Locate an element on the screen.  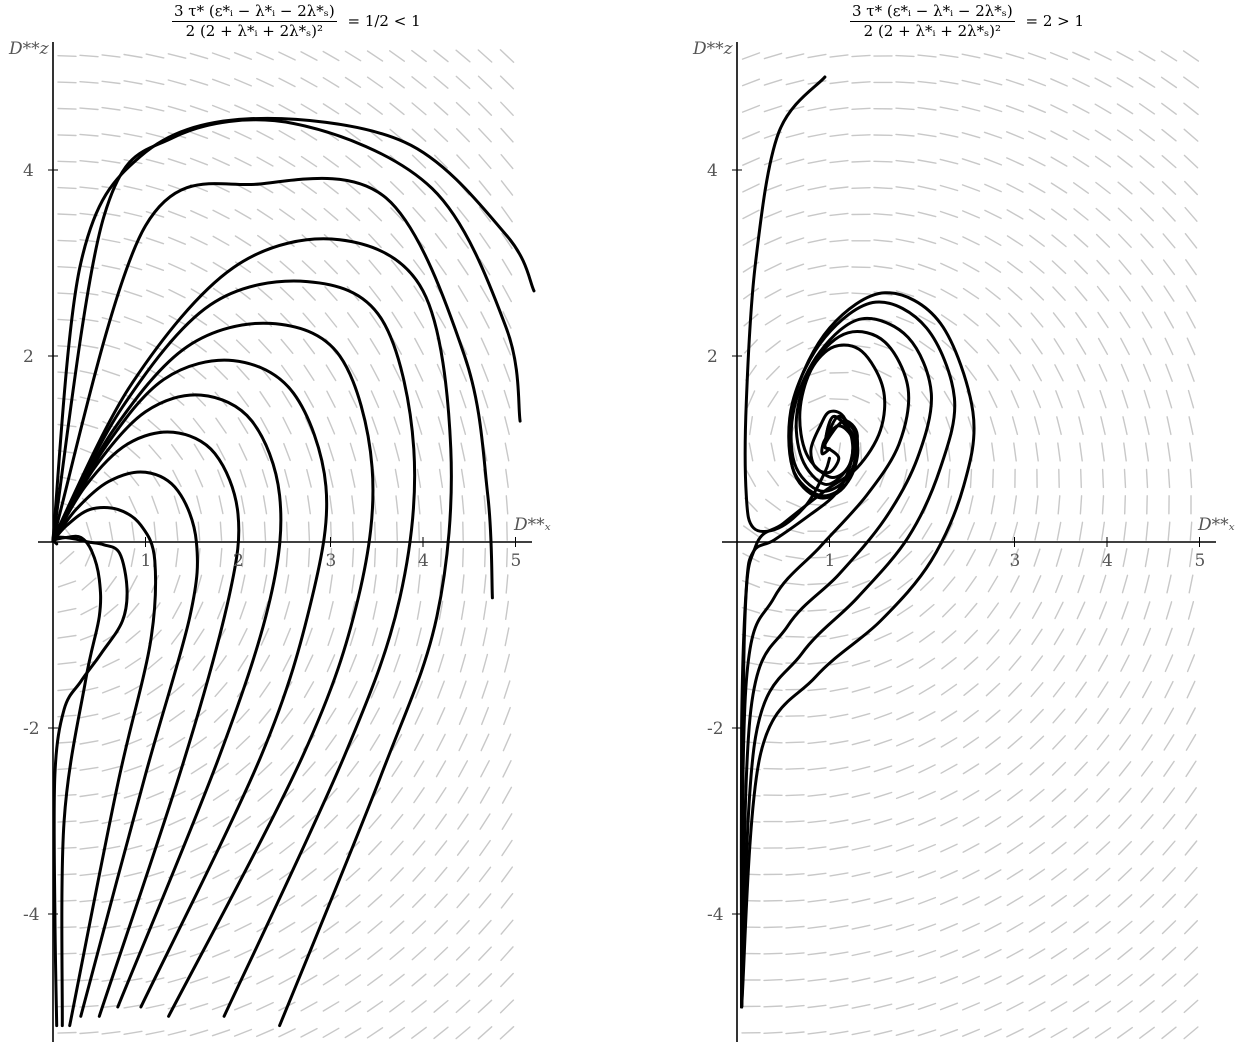
right-title-numerator: 3 τ* (ε*ᵢ − λ*ᵢ − 2λ*ₛ) is located at coordinates (932, 12).